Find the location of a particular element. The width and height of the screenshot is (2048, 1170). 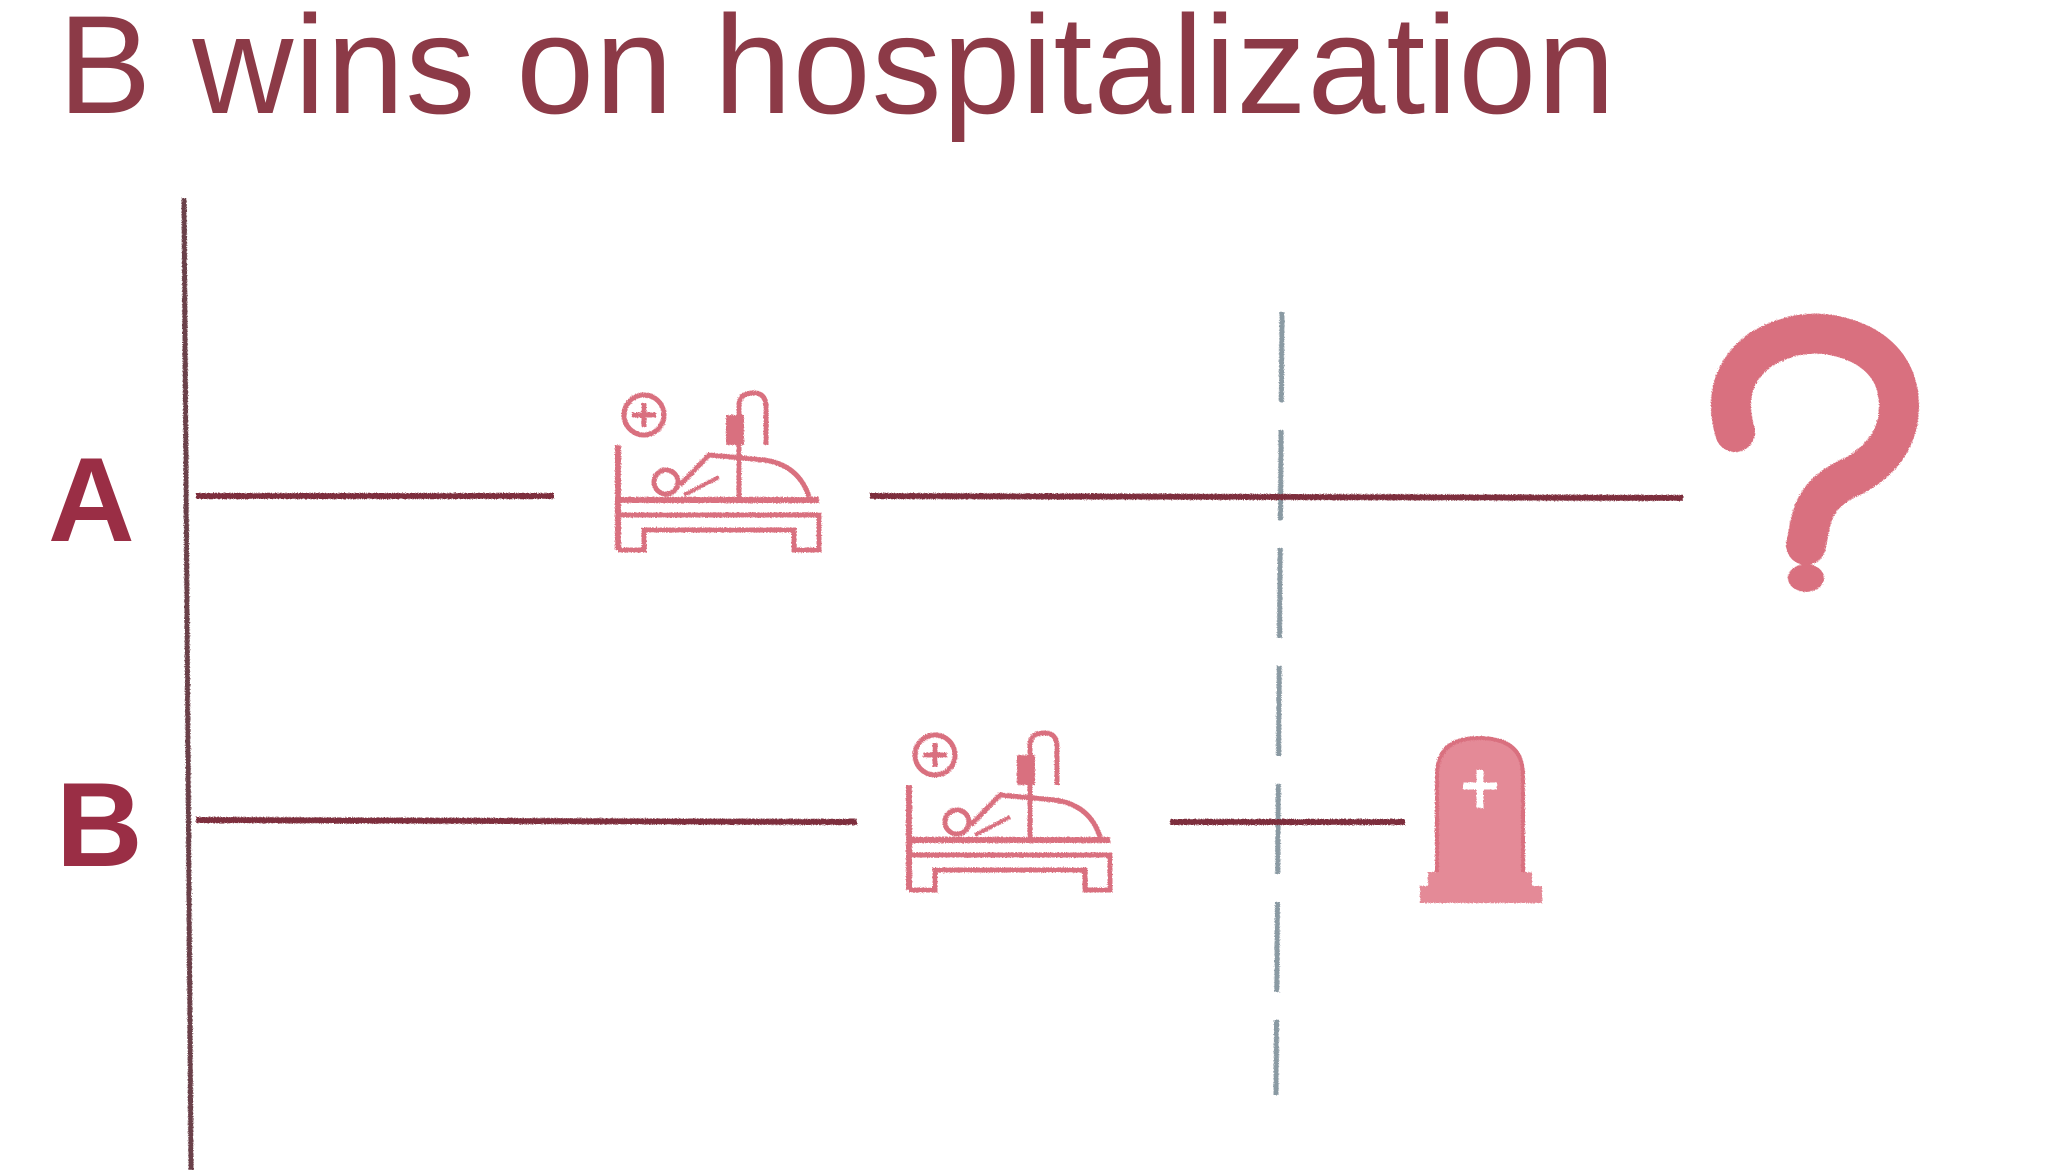

page-title: B wins on hospitalization is located at coordinates (837, 71).